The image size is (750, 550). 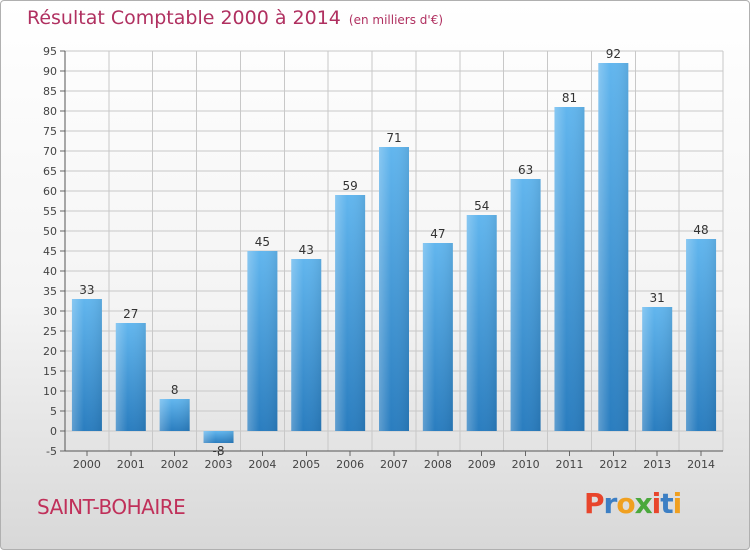 I want to click on y-tick-label: 70, so click(x=50, y=151).